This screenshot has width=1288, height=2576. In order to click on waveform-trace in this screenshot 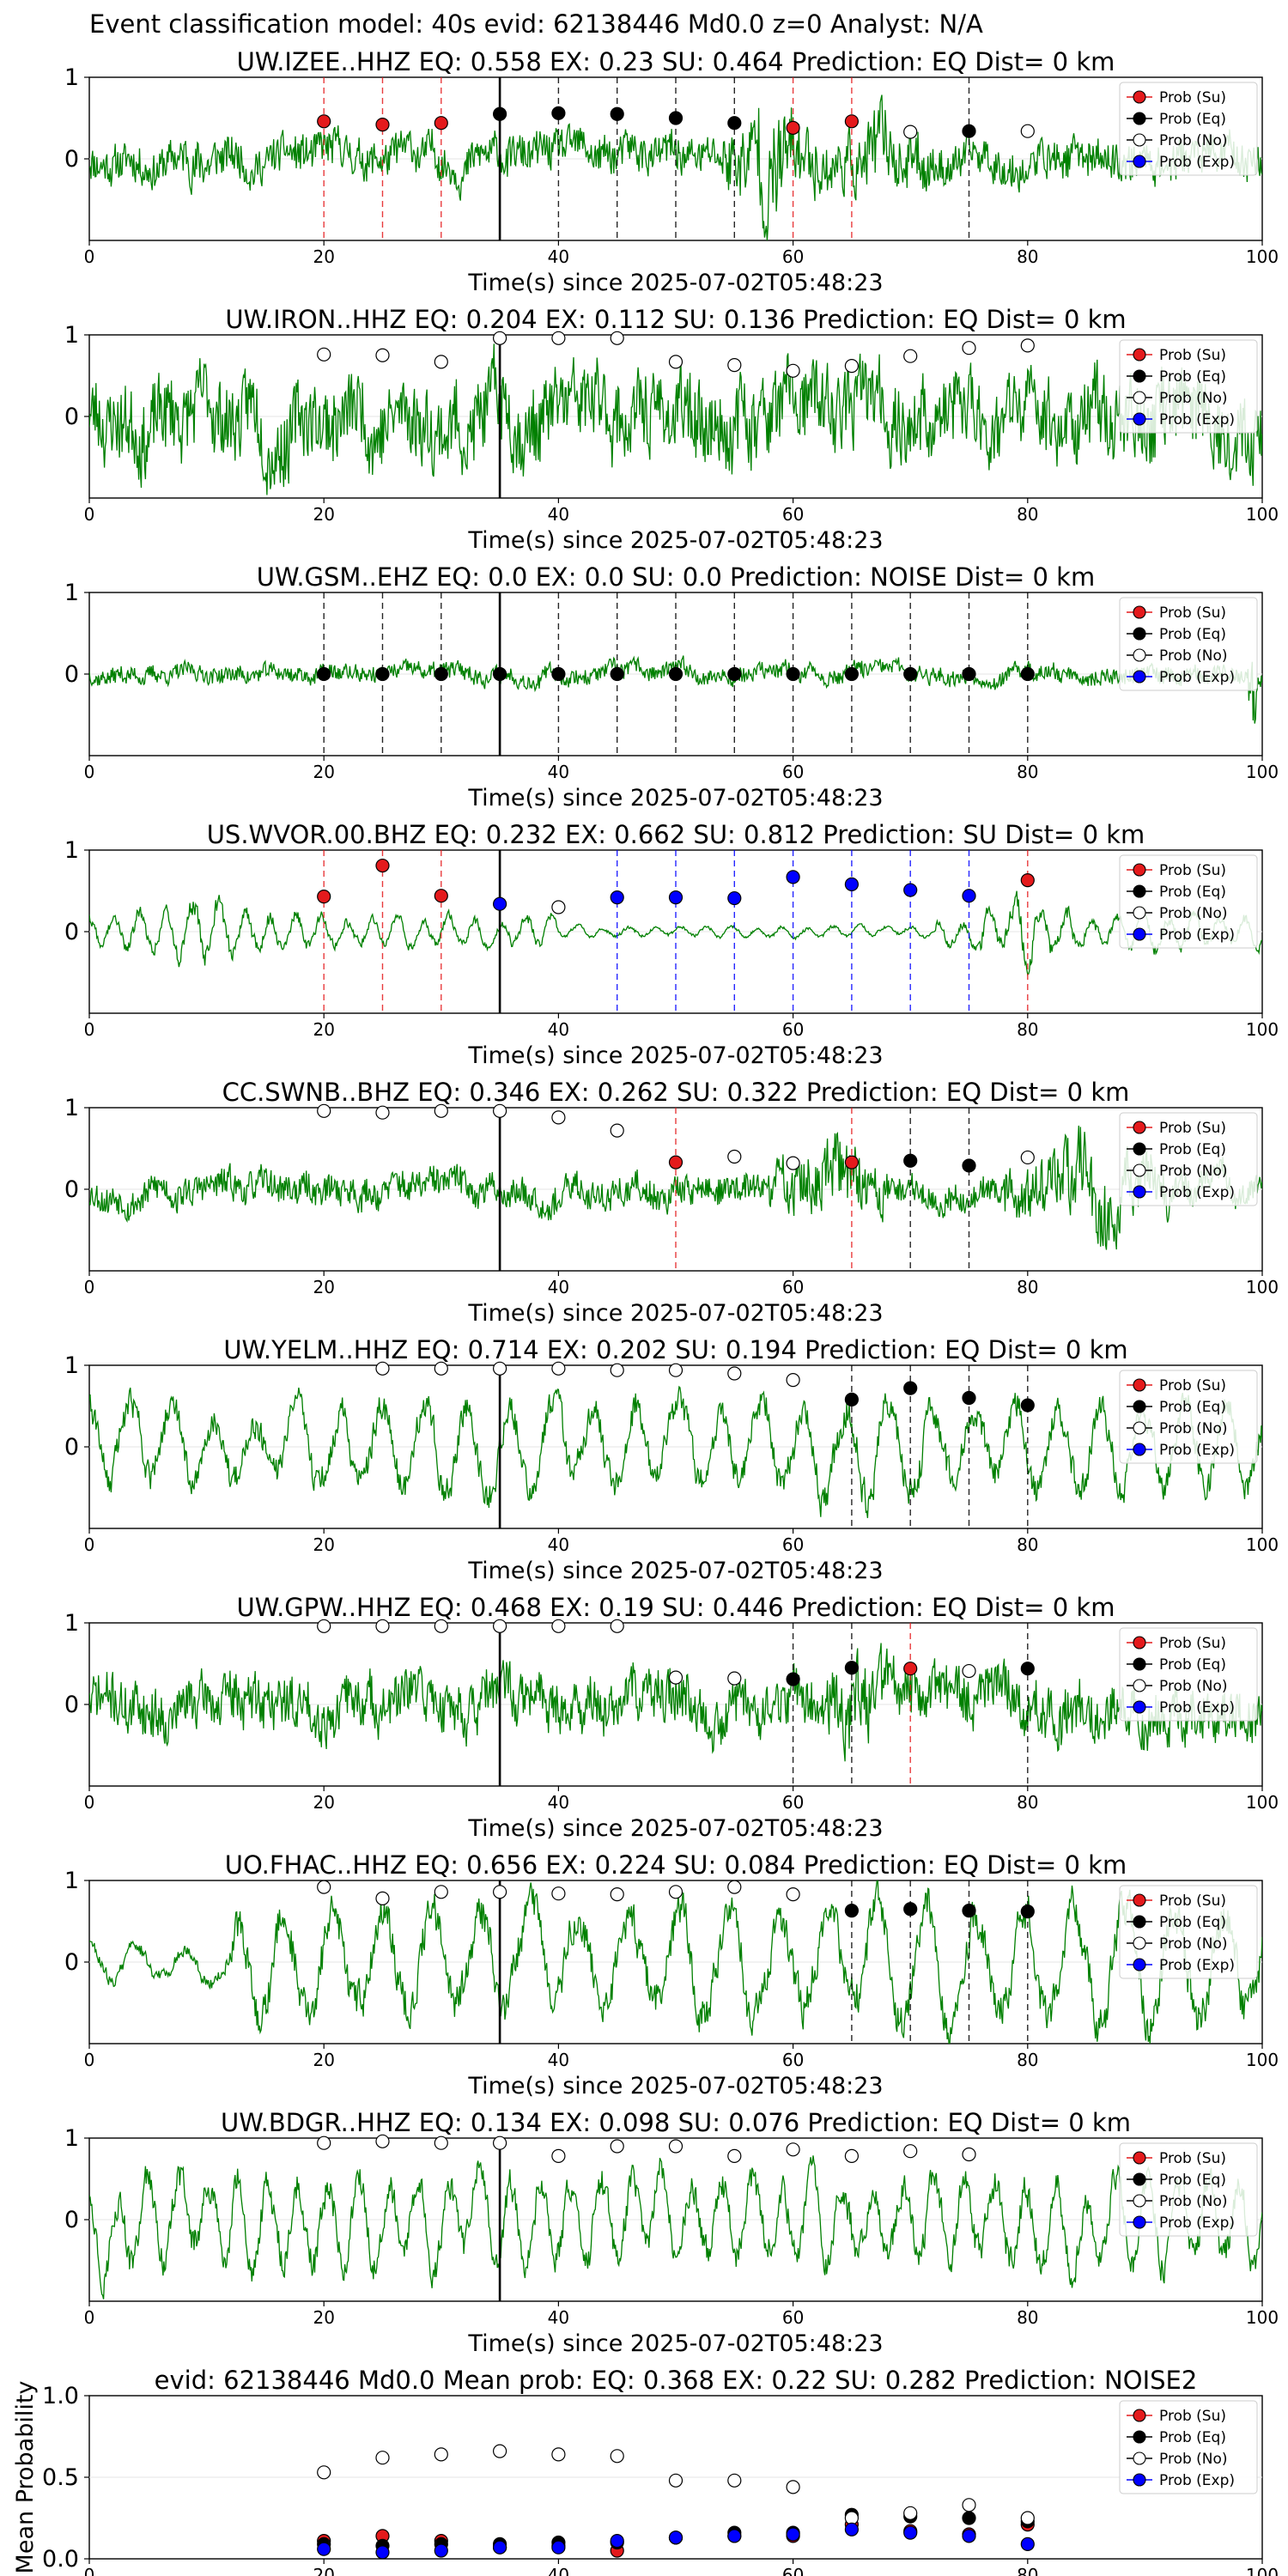, I will do `click(675, 933)`.